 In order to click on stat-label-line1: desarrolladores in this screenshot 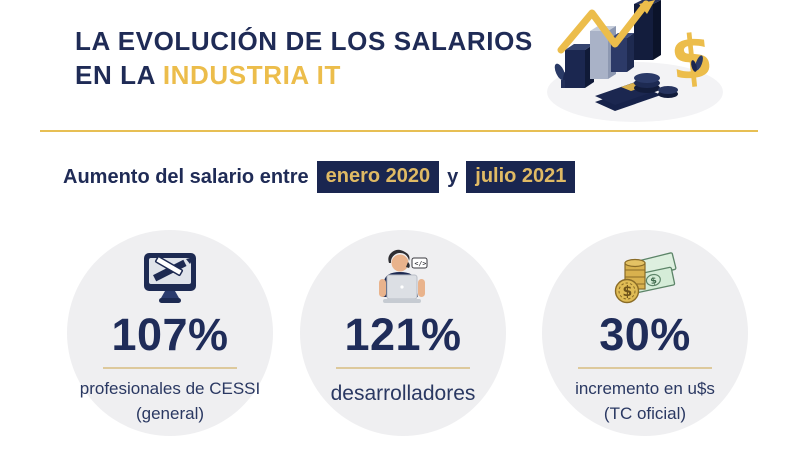, I will do `click(403, 394)`.